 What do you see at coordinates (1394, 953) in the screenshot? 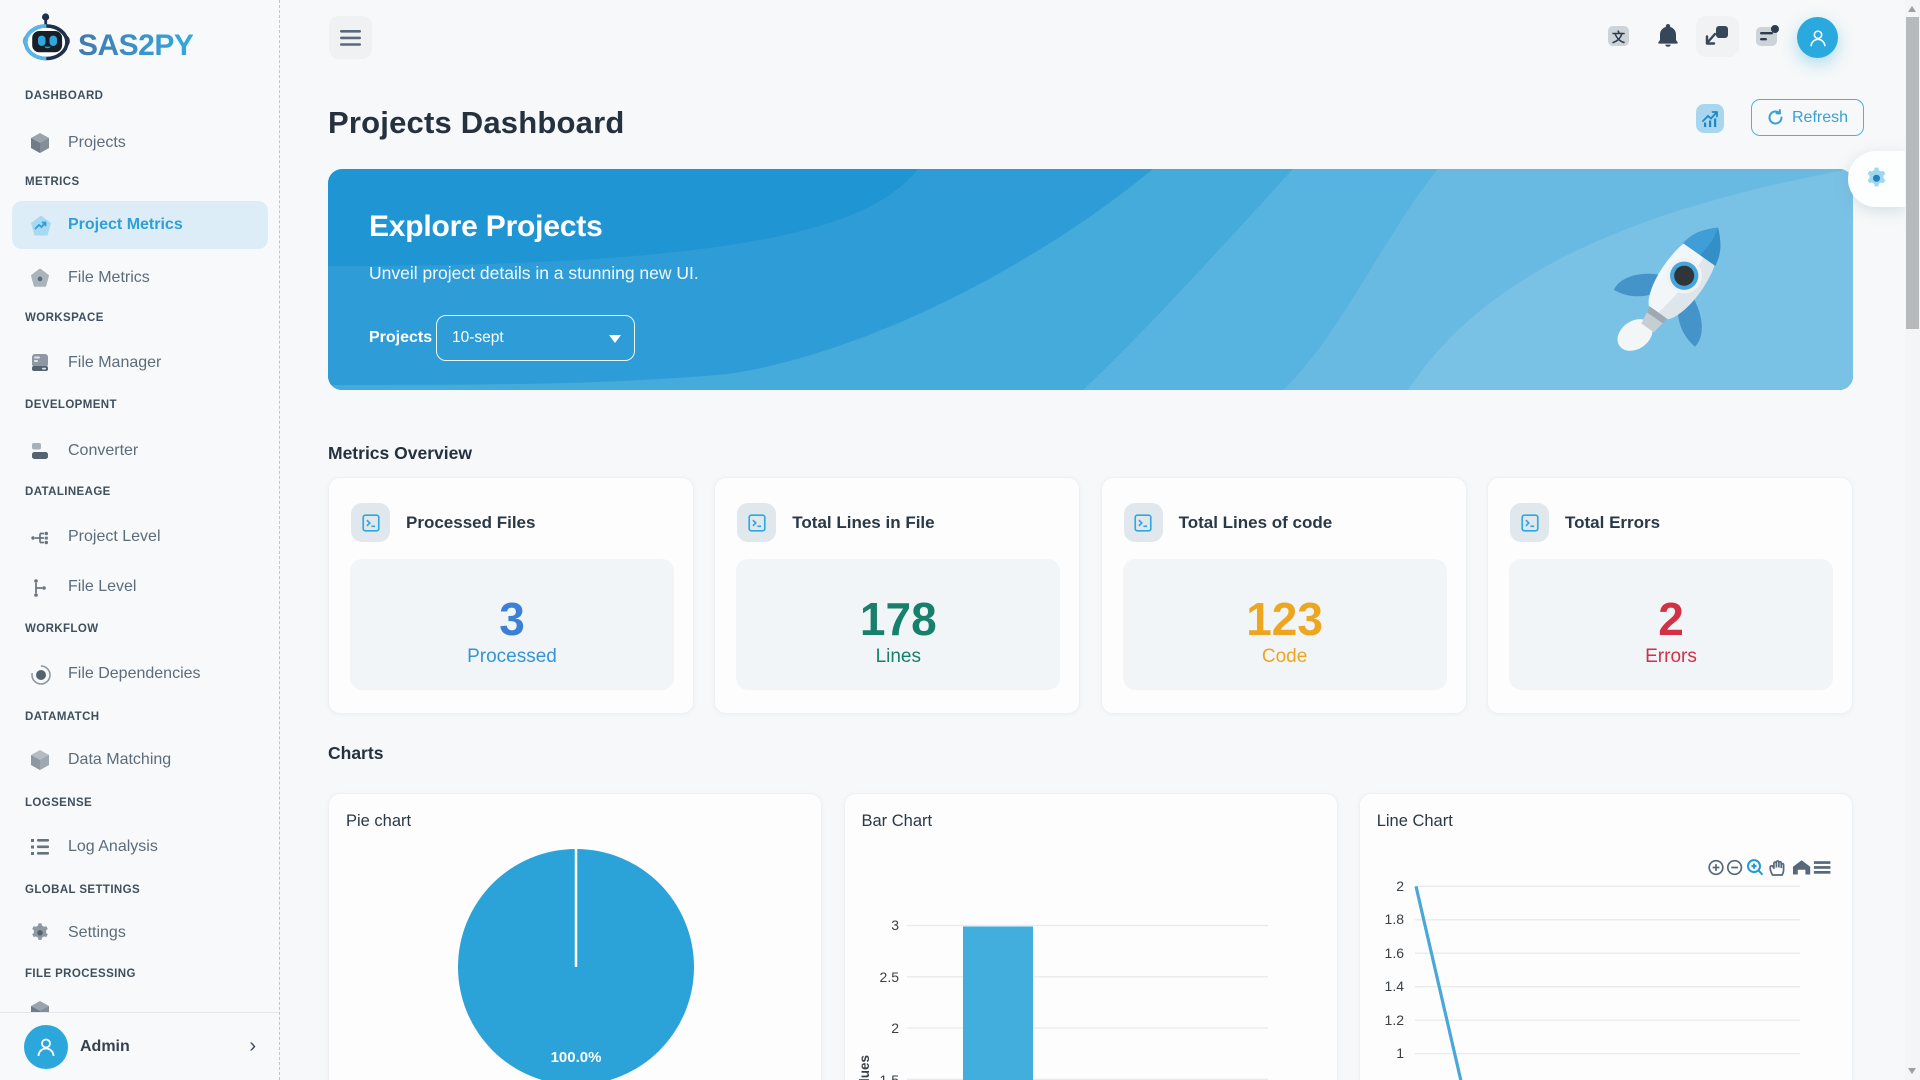
I see `svg-text: 1.6` at bounding box center [1394, 953].